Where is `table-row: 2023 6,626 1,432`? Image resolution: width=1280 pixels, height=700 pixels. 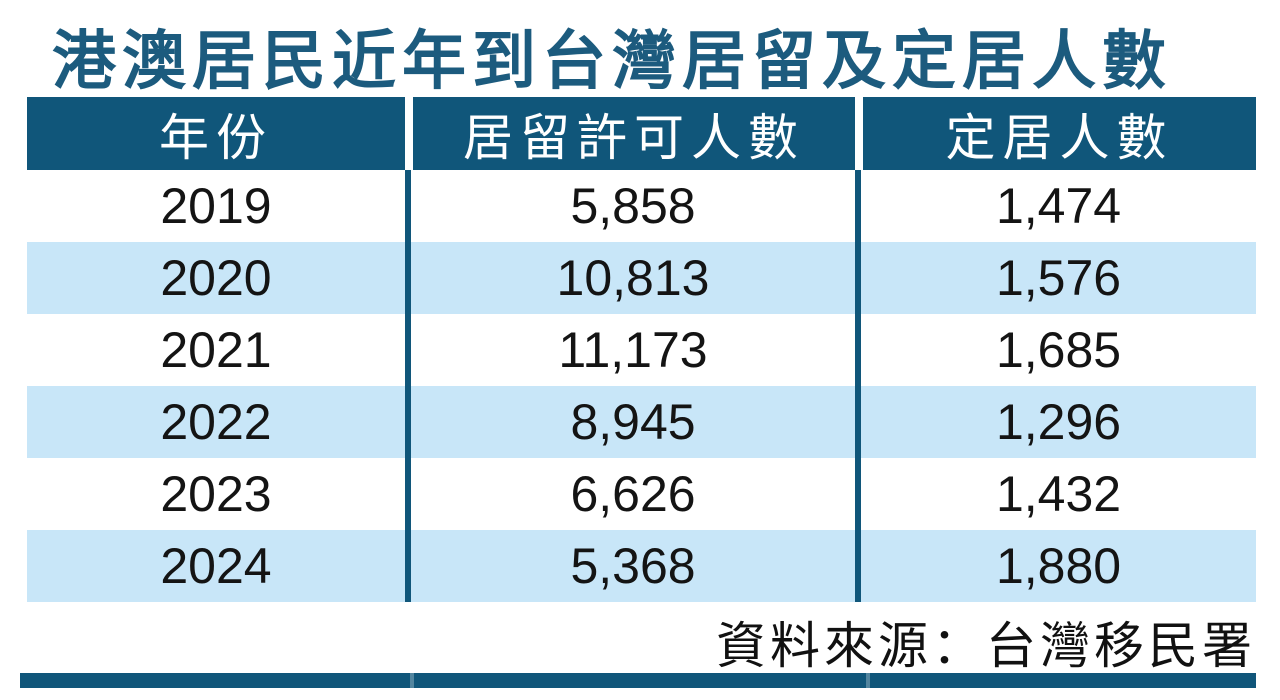 table-row: 2023 6,626 1,432 is located at coordinates (641, 494).